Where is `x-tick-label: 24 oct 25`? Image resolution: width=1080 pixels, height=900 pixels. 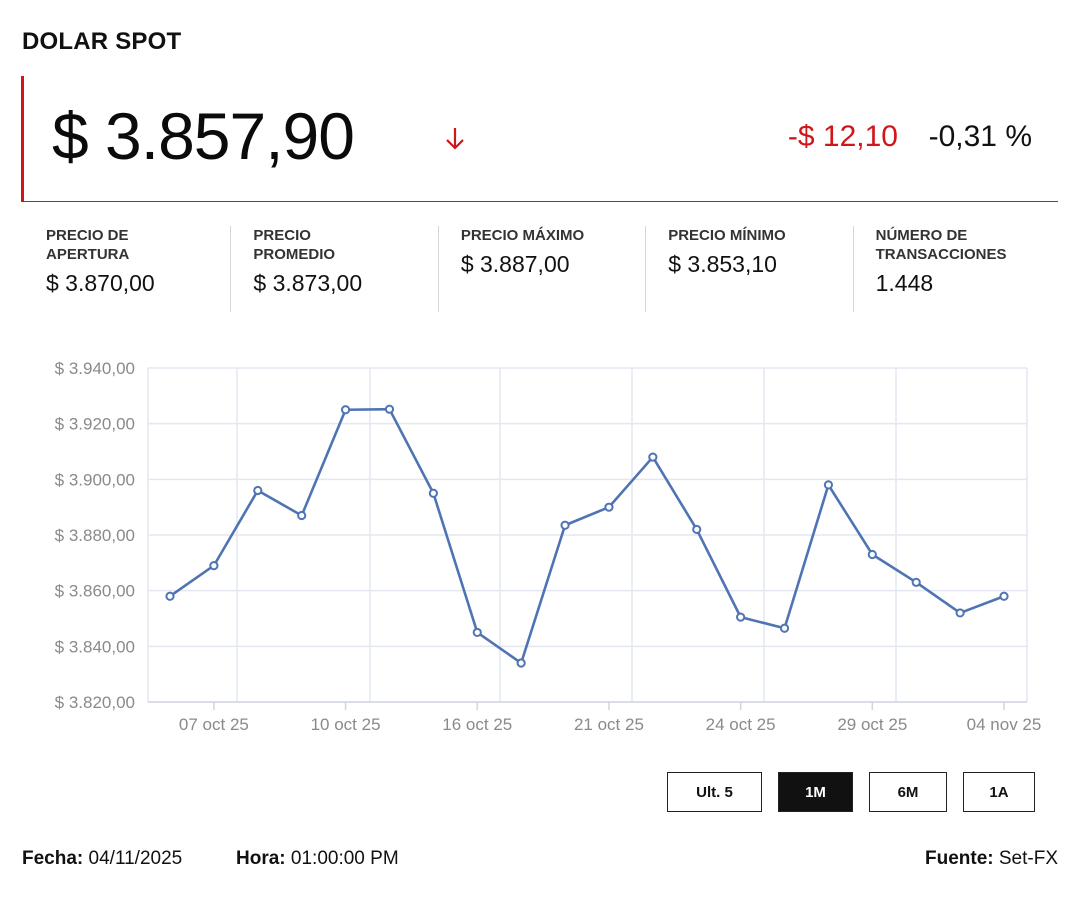 x-tick-label: 24 oct 25 is located at coordinates (741, 724).